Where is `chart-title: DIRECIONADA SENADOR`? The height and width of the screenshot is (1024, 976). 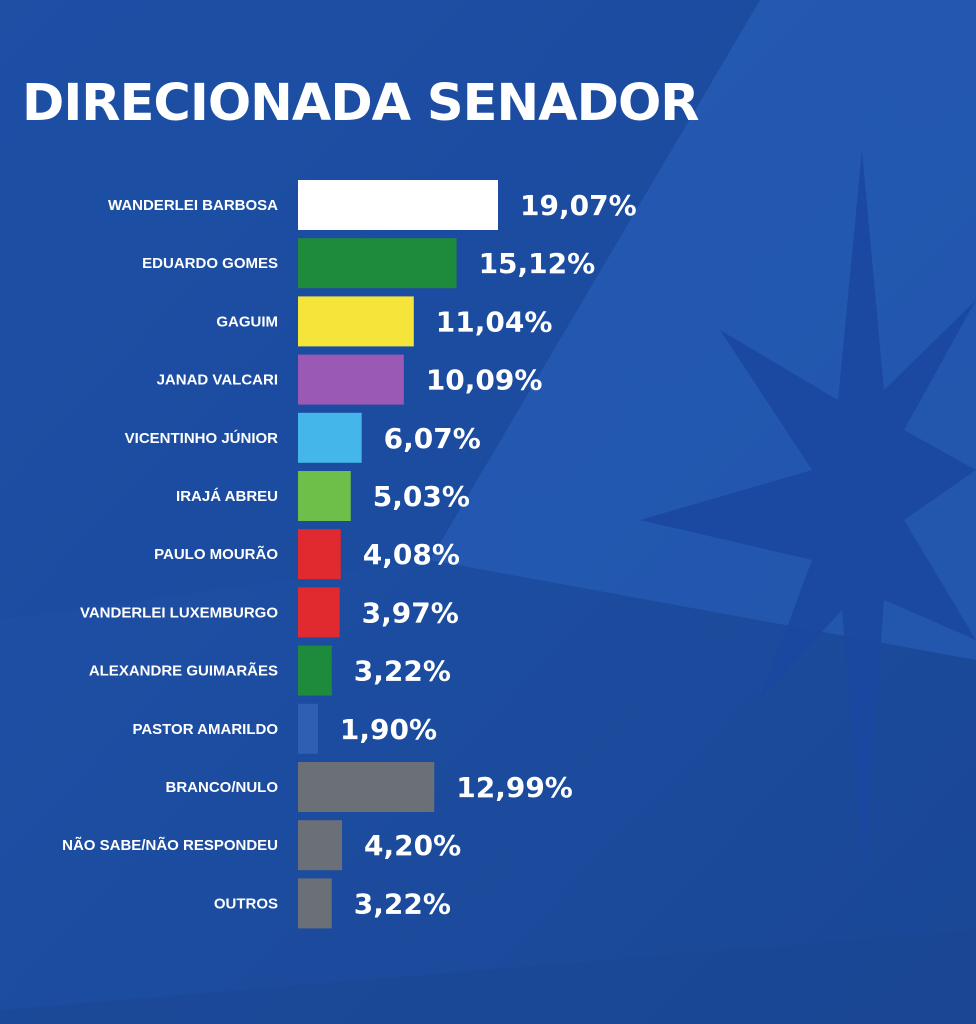
chart-title: DIRECIONADA SENADOR is located at coordinates (361, 103).